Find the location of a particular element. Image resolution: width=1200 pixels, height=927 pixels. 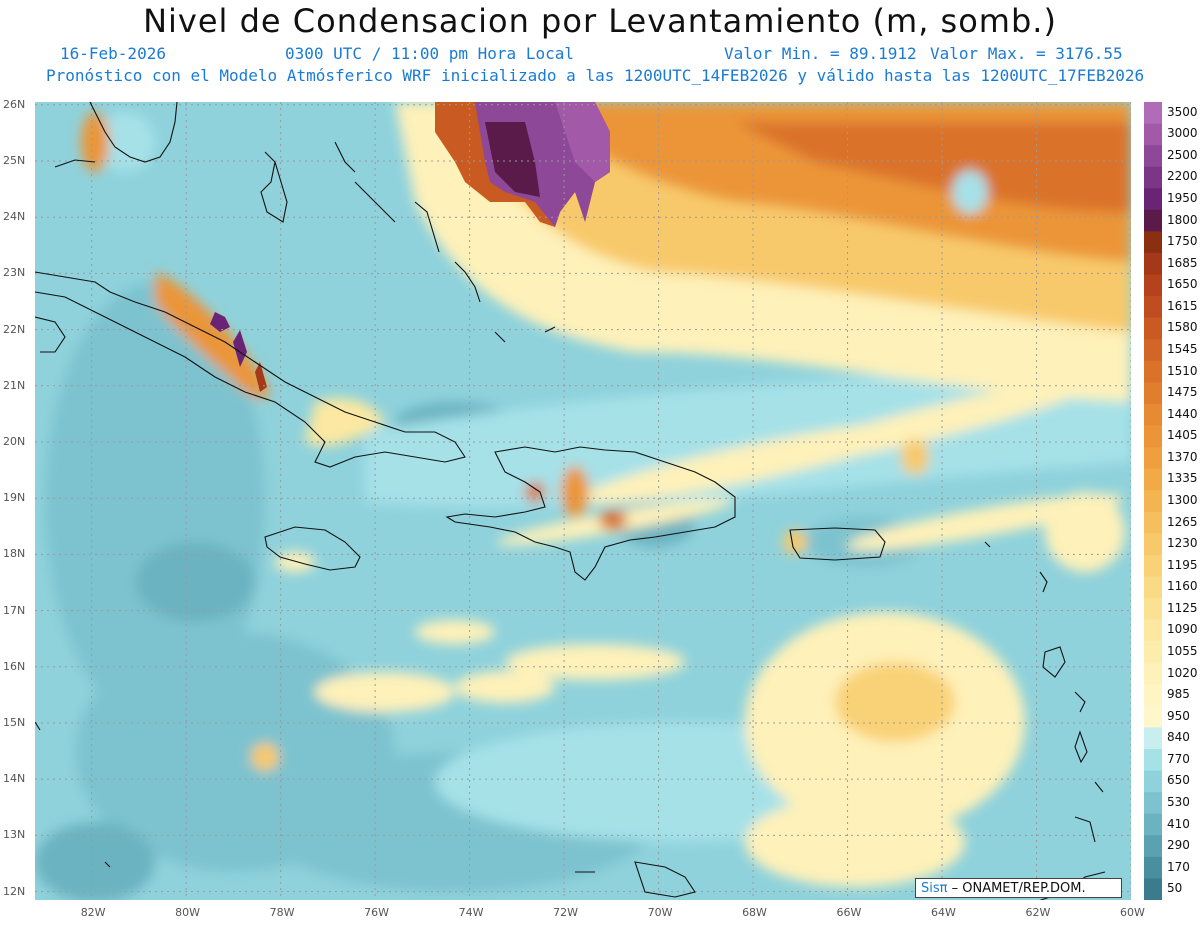

colorbar-label: 1800 is located at coordinates (1182, 219).